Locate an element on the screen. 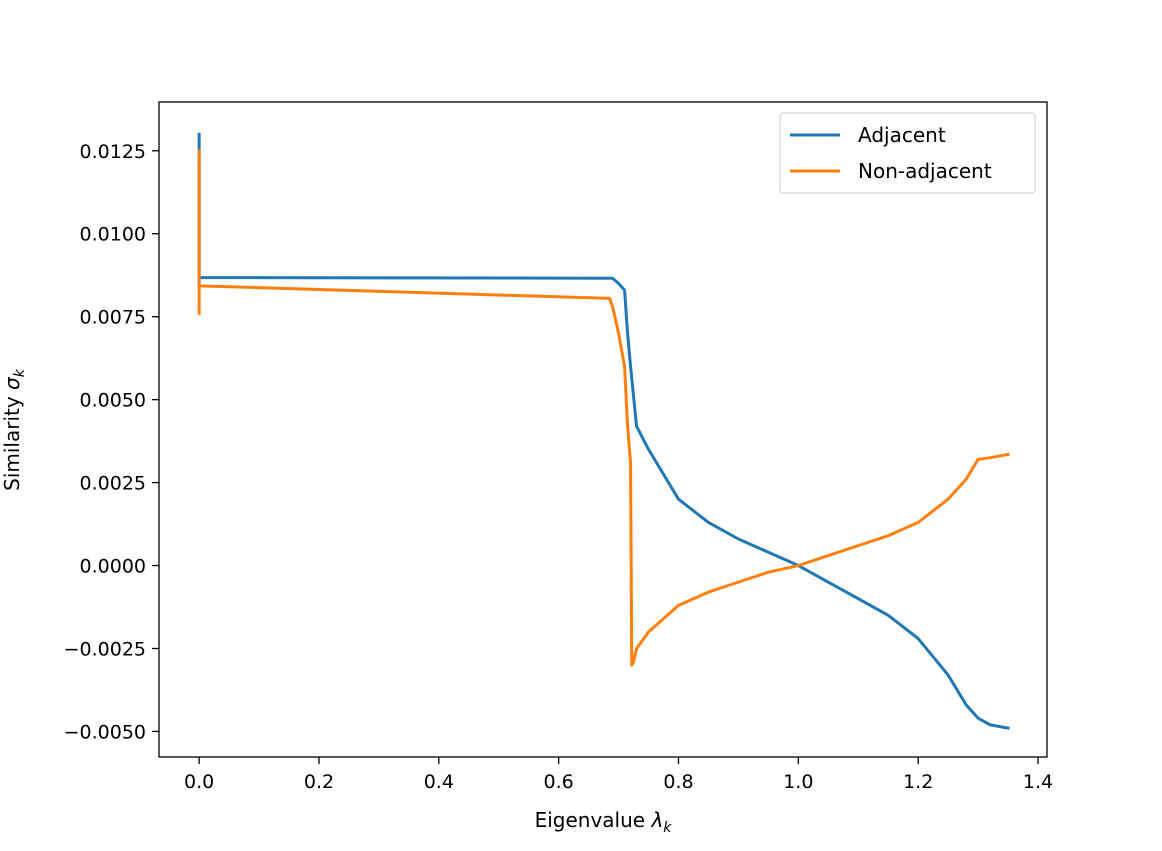 This screenshot has height=851, width=1162. x-axis-label-symbol: λ is located at coordinates (656, 820).